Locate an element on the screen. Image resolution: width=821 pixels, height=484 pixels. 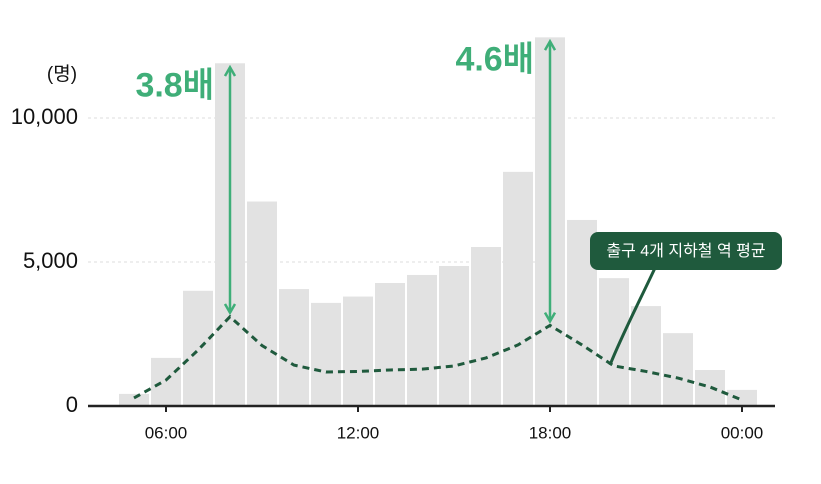
y-tick-label: 5,000 is located at coordinates (50, 260).